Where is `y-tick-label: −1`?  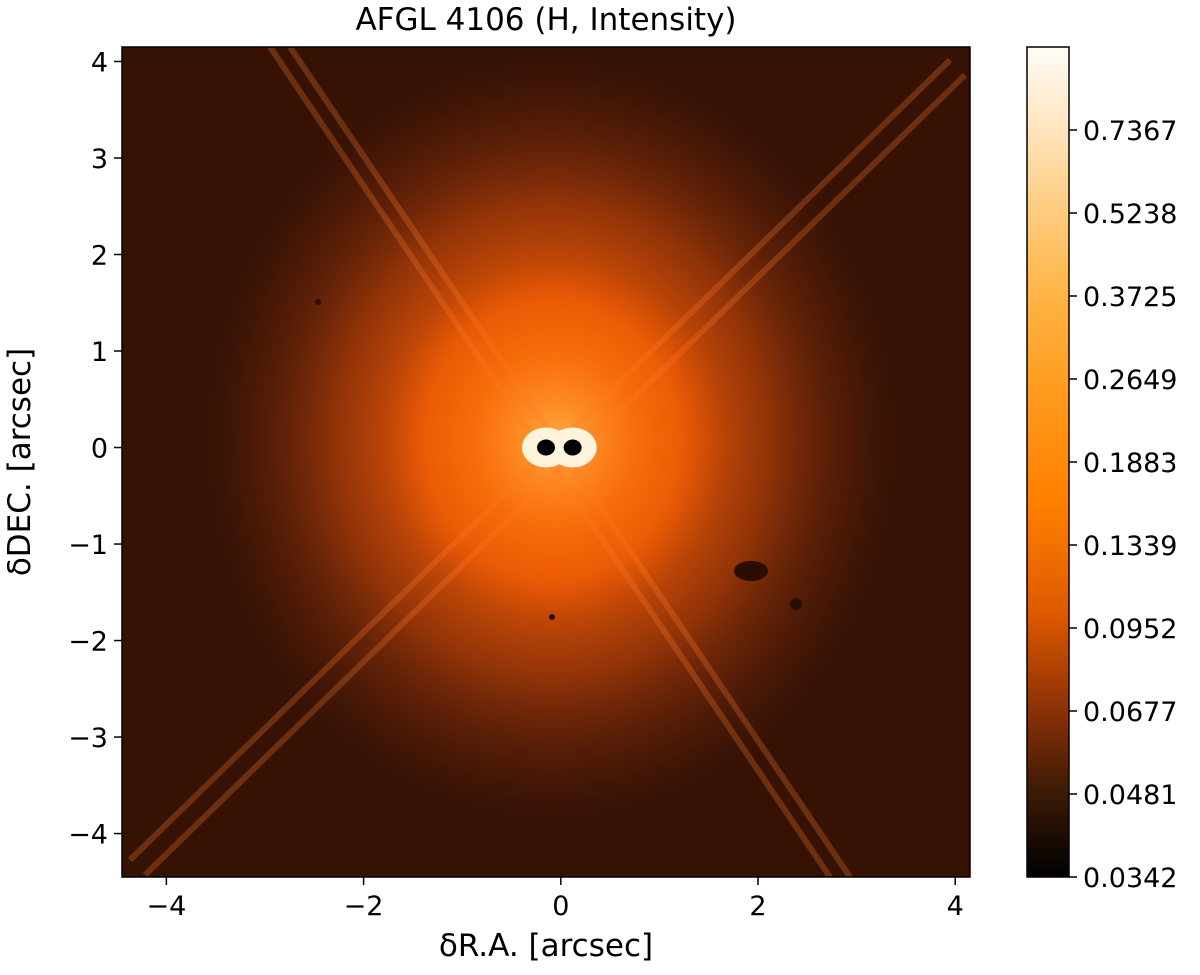
y-tick-label: −1 is located at coordinates (88, 545).